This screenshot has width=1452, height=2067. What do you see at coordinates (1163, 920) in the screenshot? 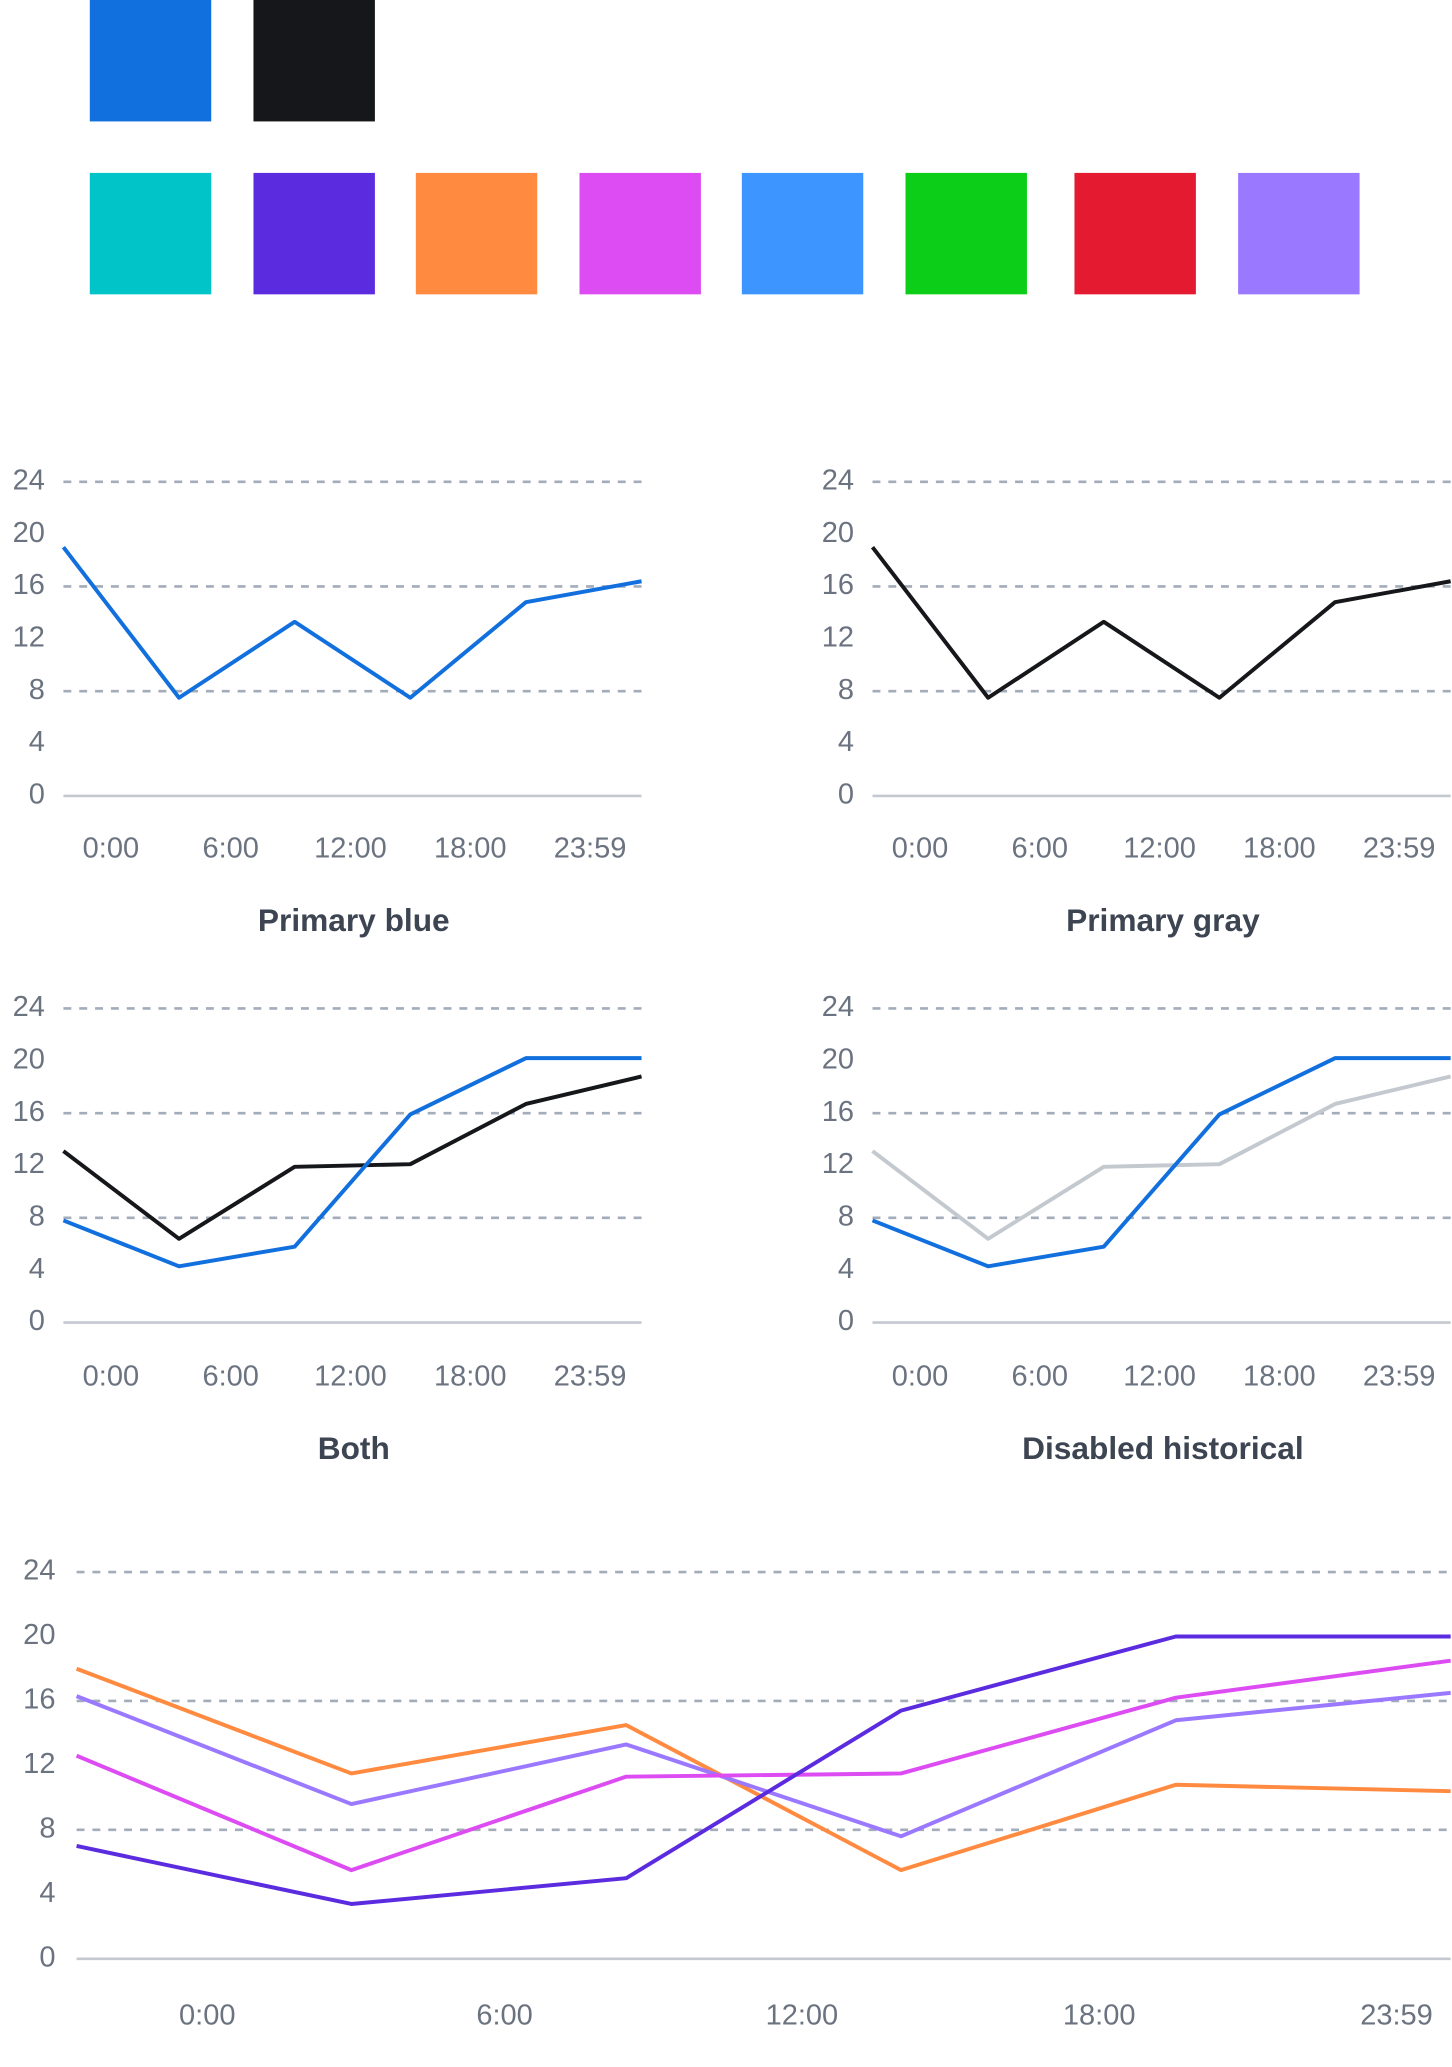
I see `chart-title: Primary gray` at bounding box center [1163, 920].